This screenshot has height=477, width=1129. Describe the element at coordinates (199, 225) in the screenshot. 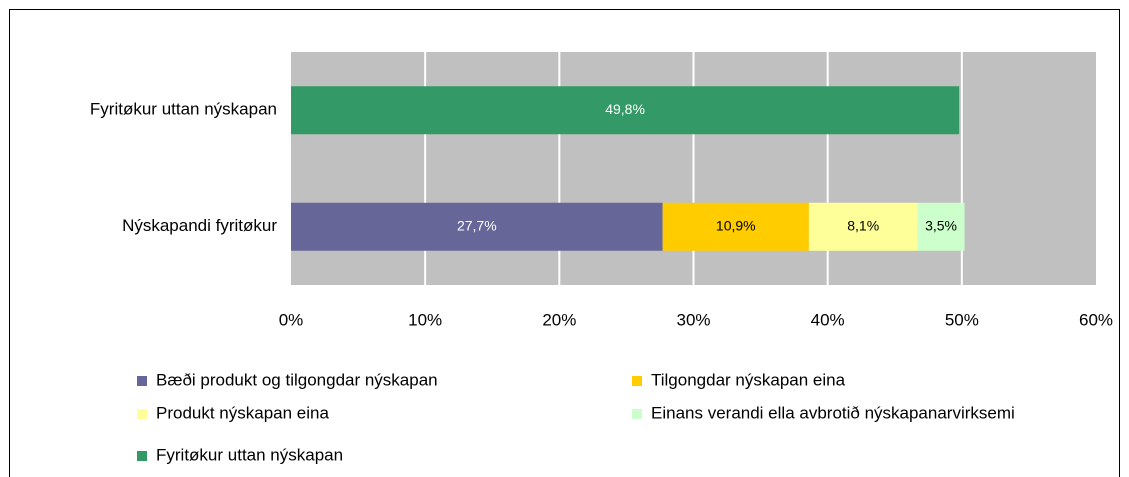

I see `category-label: Nýskapandi fyritøkur` at that location.